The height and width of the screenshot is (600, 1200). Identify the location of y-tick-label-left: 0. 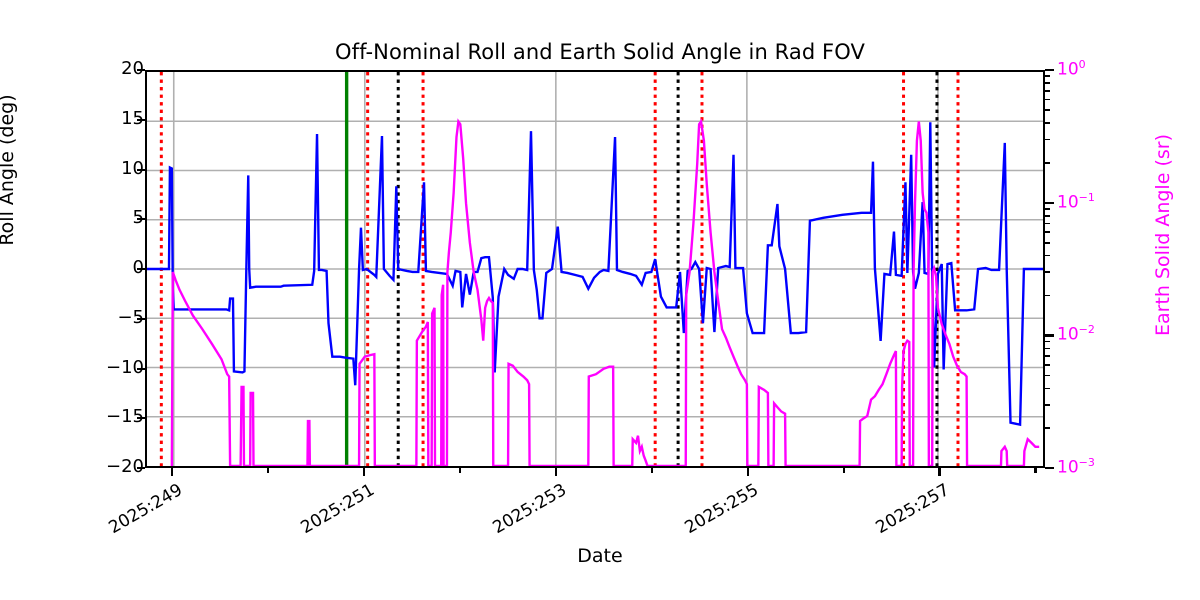
(109, 268).